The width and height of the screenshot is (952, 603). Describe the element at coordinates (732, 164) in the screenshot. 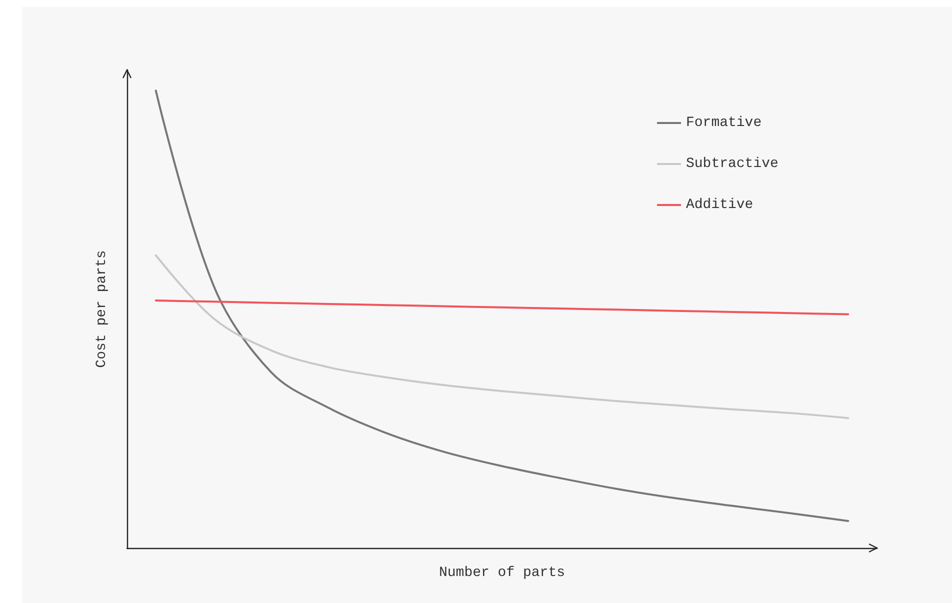

I see `legend-label: Subtractive` at that location.